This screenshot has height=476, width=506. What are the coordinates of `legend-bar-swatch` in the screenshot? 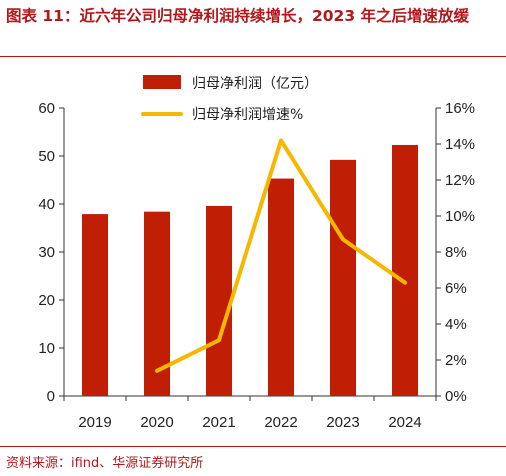 It's located at (162, 82).